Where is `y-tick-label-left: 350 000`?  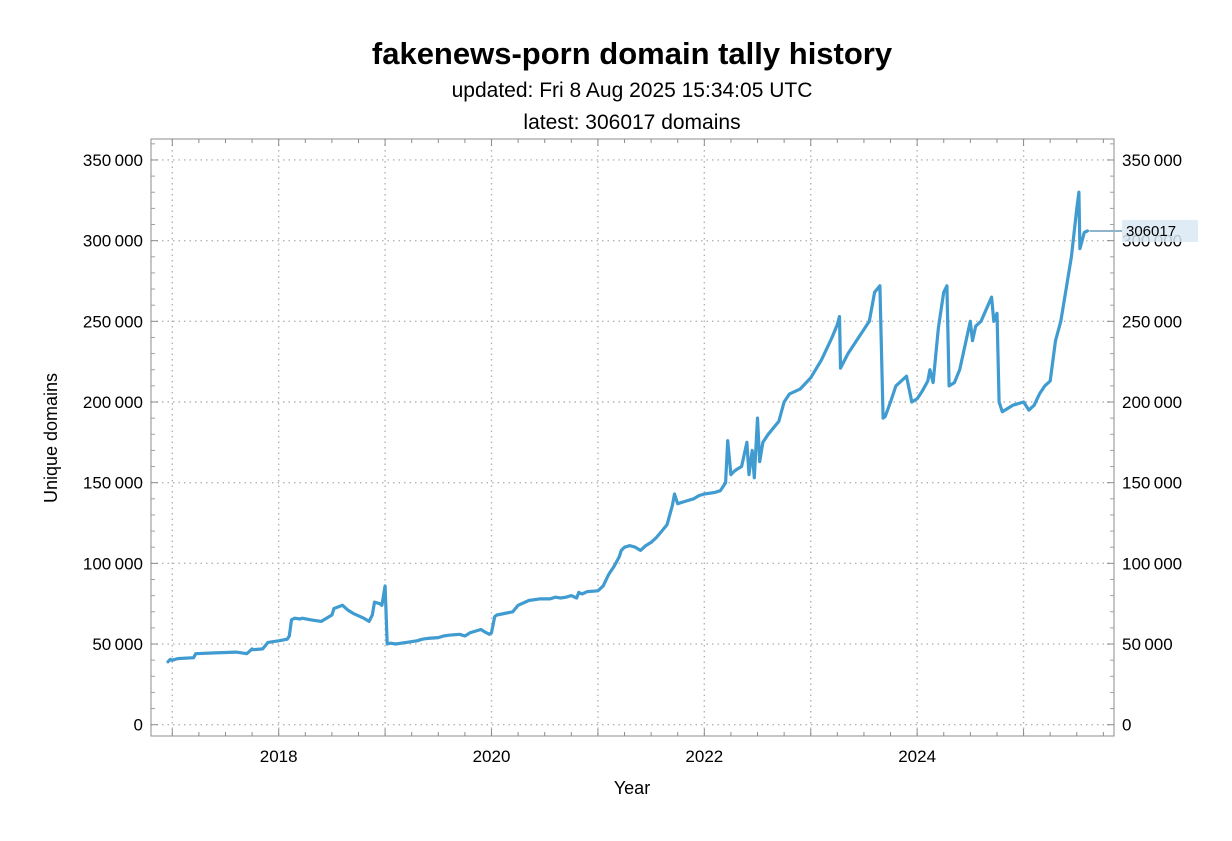
y-tick-label-left: 350 000 is located at coordinates (113, 160).